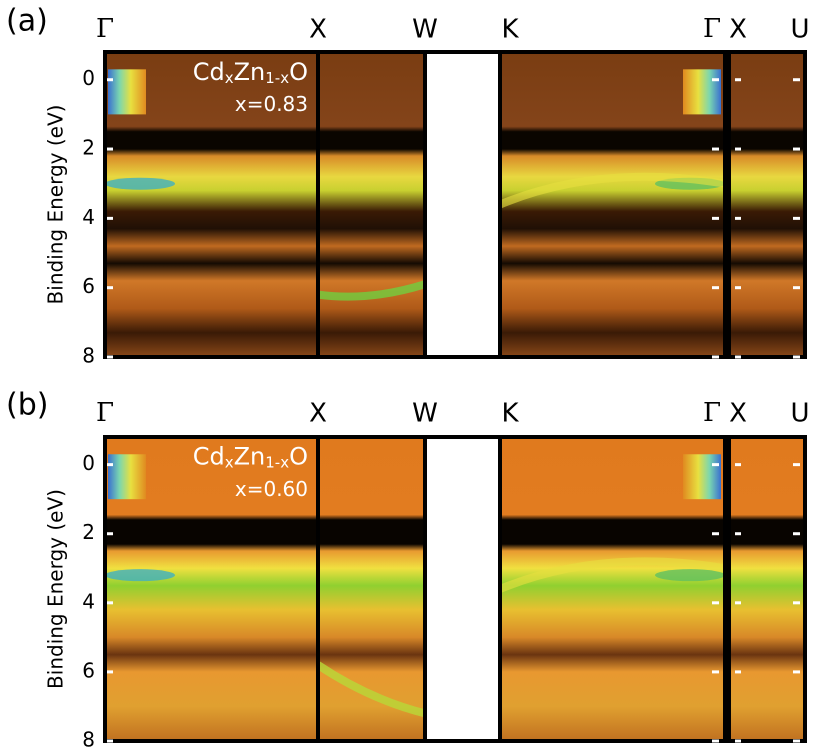 This screenshot has width=815, height=748. I want to click on panel-label: (b), so click(27, 405).